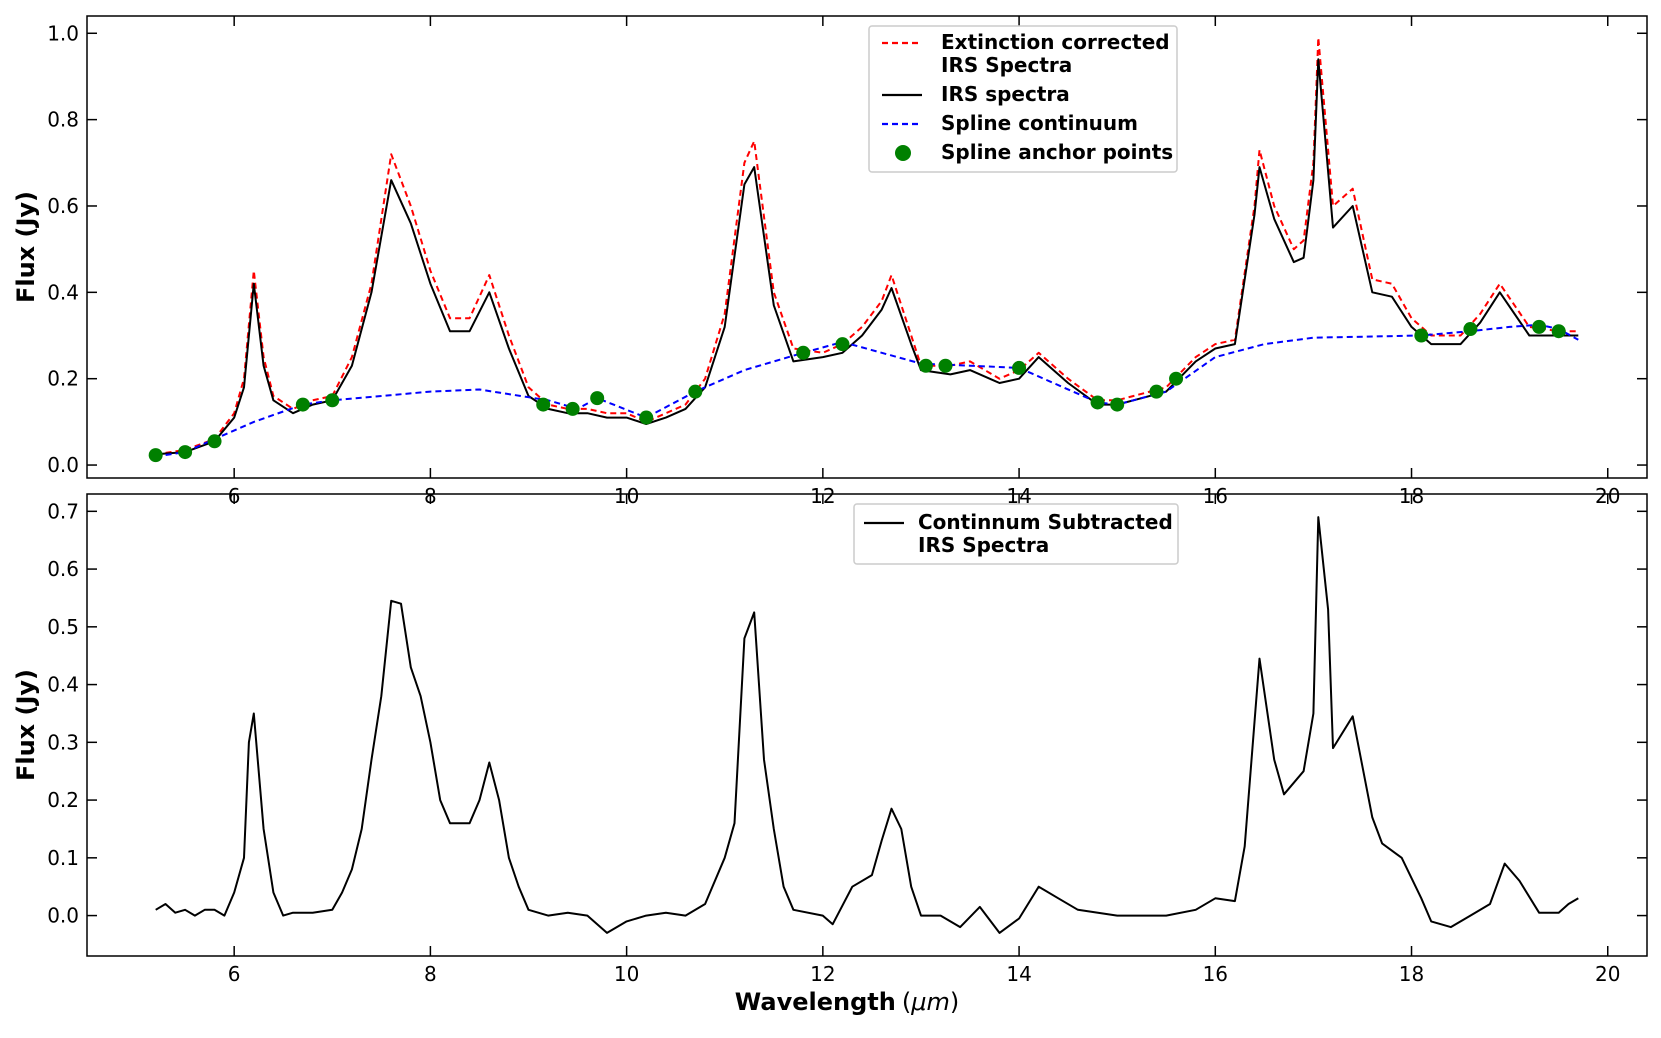 This screenshot has width=1661, height=1038. What do you see at coordinates (63, 800) in the screenshot?
I see `bottom-y-tick-label-0.2: 0.2` at bounding box center [63, 800].